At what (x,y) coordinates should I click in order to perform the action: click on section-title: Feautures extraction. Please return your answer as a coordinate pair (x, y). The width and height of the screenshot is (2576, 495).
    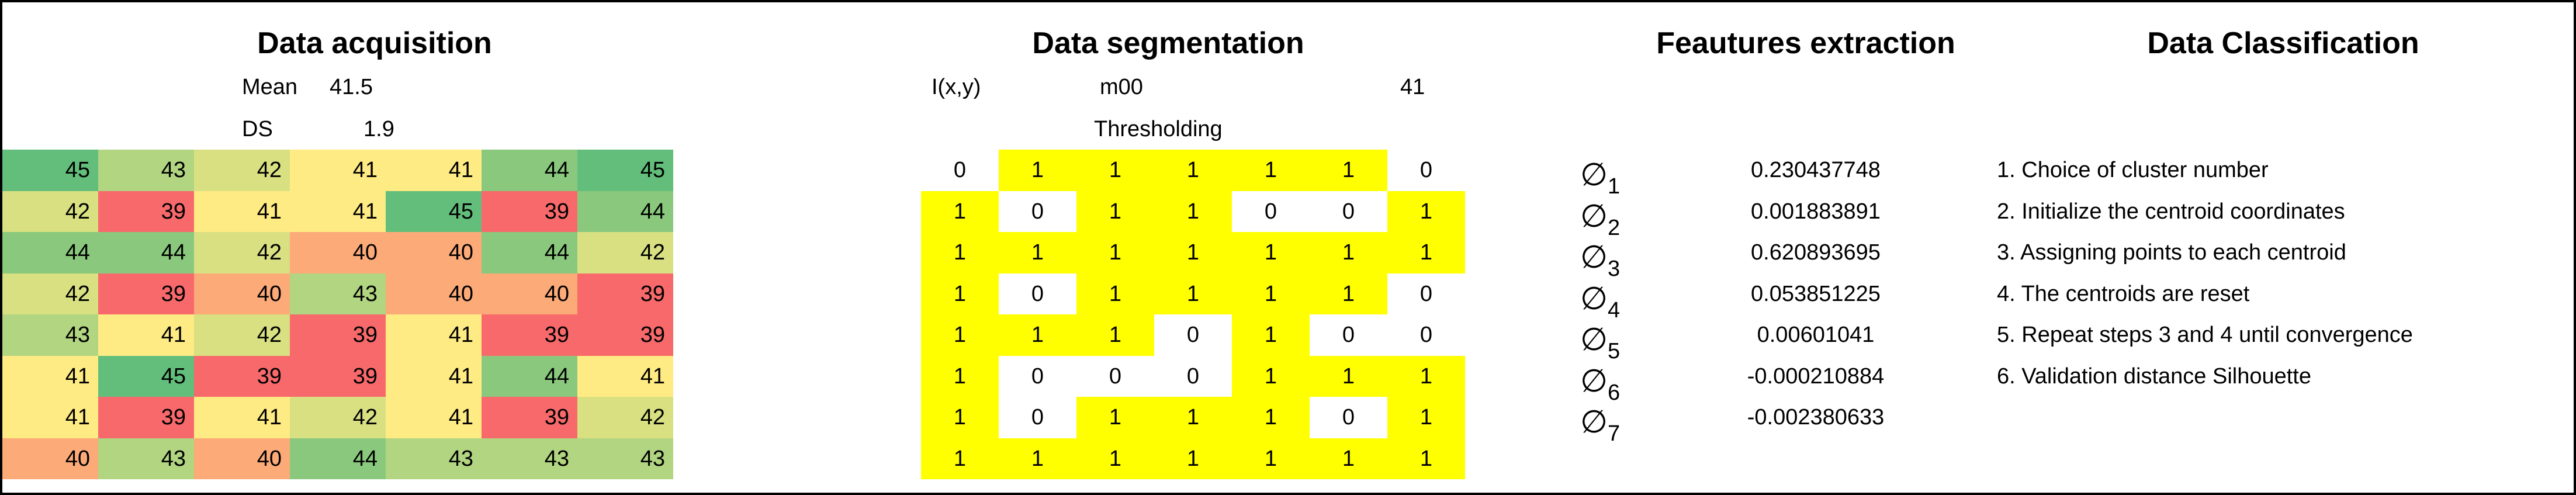
    Looking at the image, I should click on (1806, 43).